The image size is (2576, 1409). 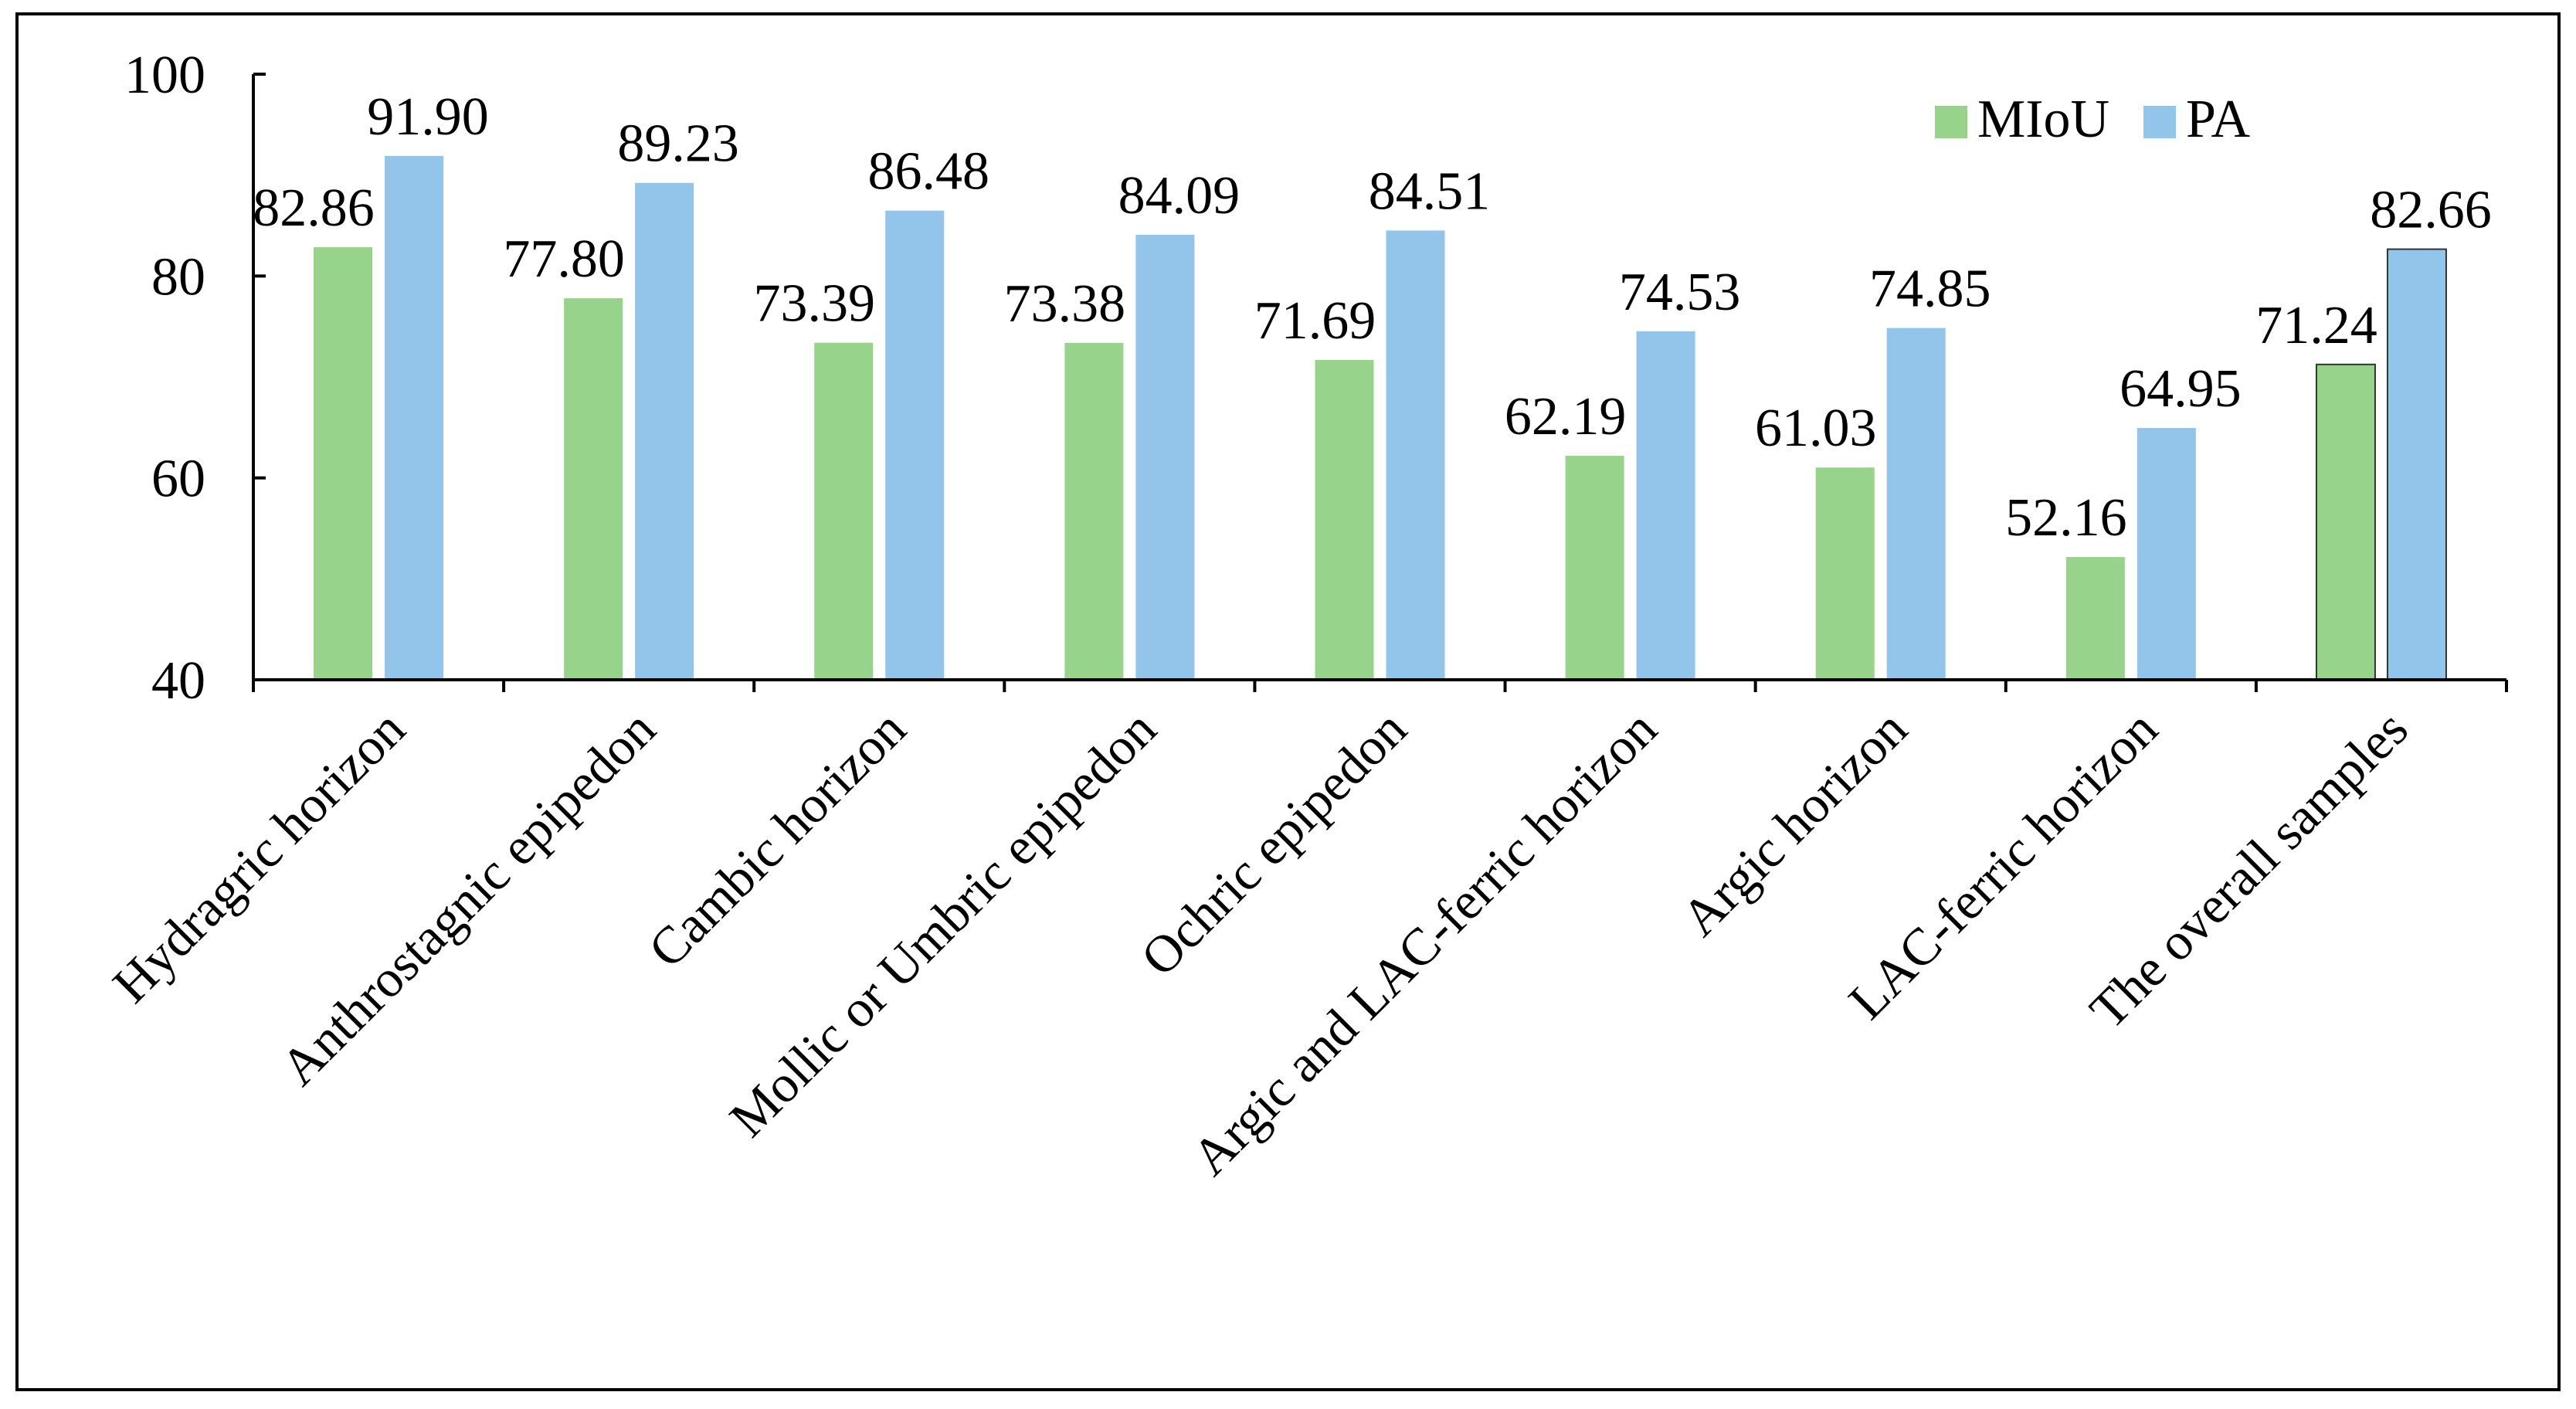 I want to click on data-label-pa-3: 84.09, so click(x=1179, y=196).